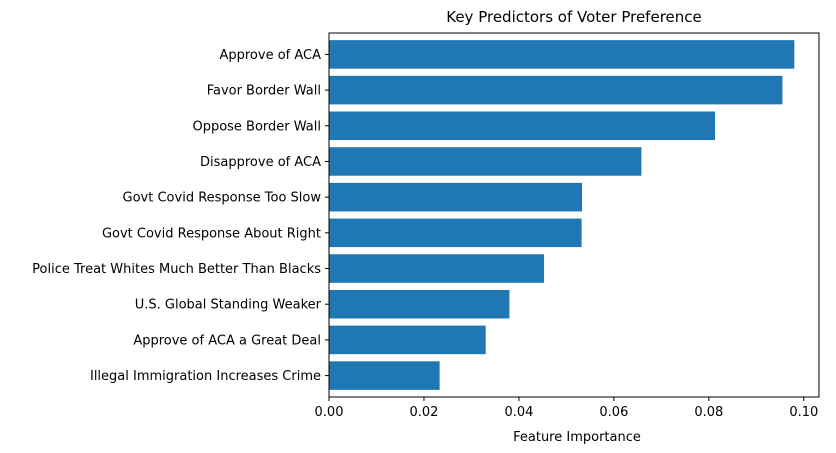 This screenshot has height=453, width=836. I want to click on category-label-4: Govt Covid Response Too Slow, so click(222, 198).